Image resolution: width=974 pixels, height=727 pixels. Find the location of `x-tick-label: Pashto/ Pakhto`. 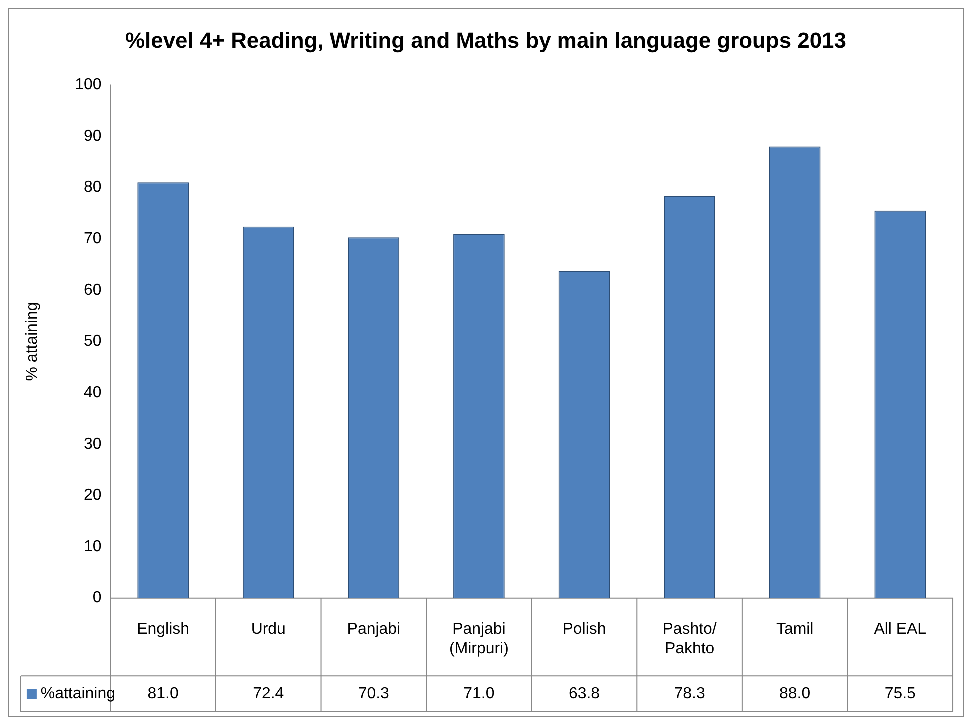

x-tick-label: Pashto/ Pakhto is located at coordinates (690, 639).